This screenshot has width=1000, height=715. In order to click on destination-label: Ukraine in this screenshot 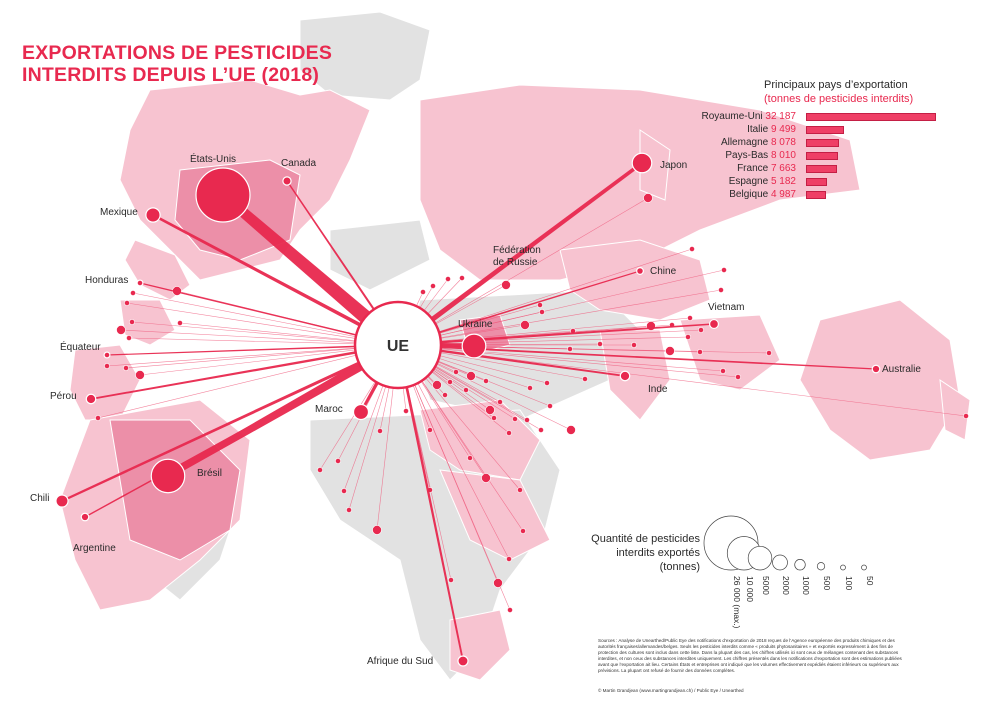, I will do `click(475, 324)`.